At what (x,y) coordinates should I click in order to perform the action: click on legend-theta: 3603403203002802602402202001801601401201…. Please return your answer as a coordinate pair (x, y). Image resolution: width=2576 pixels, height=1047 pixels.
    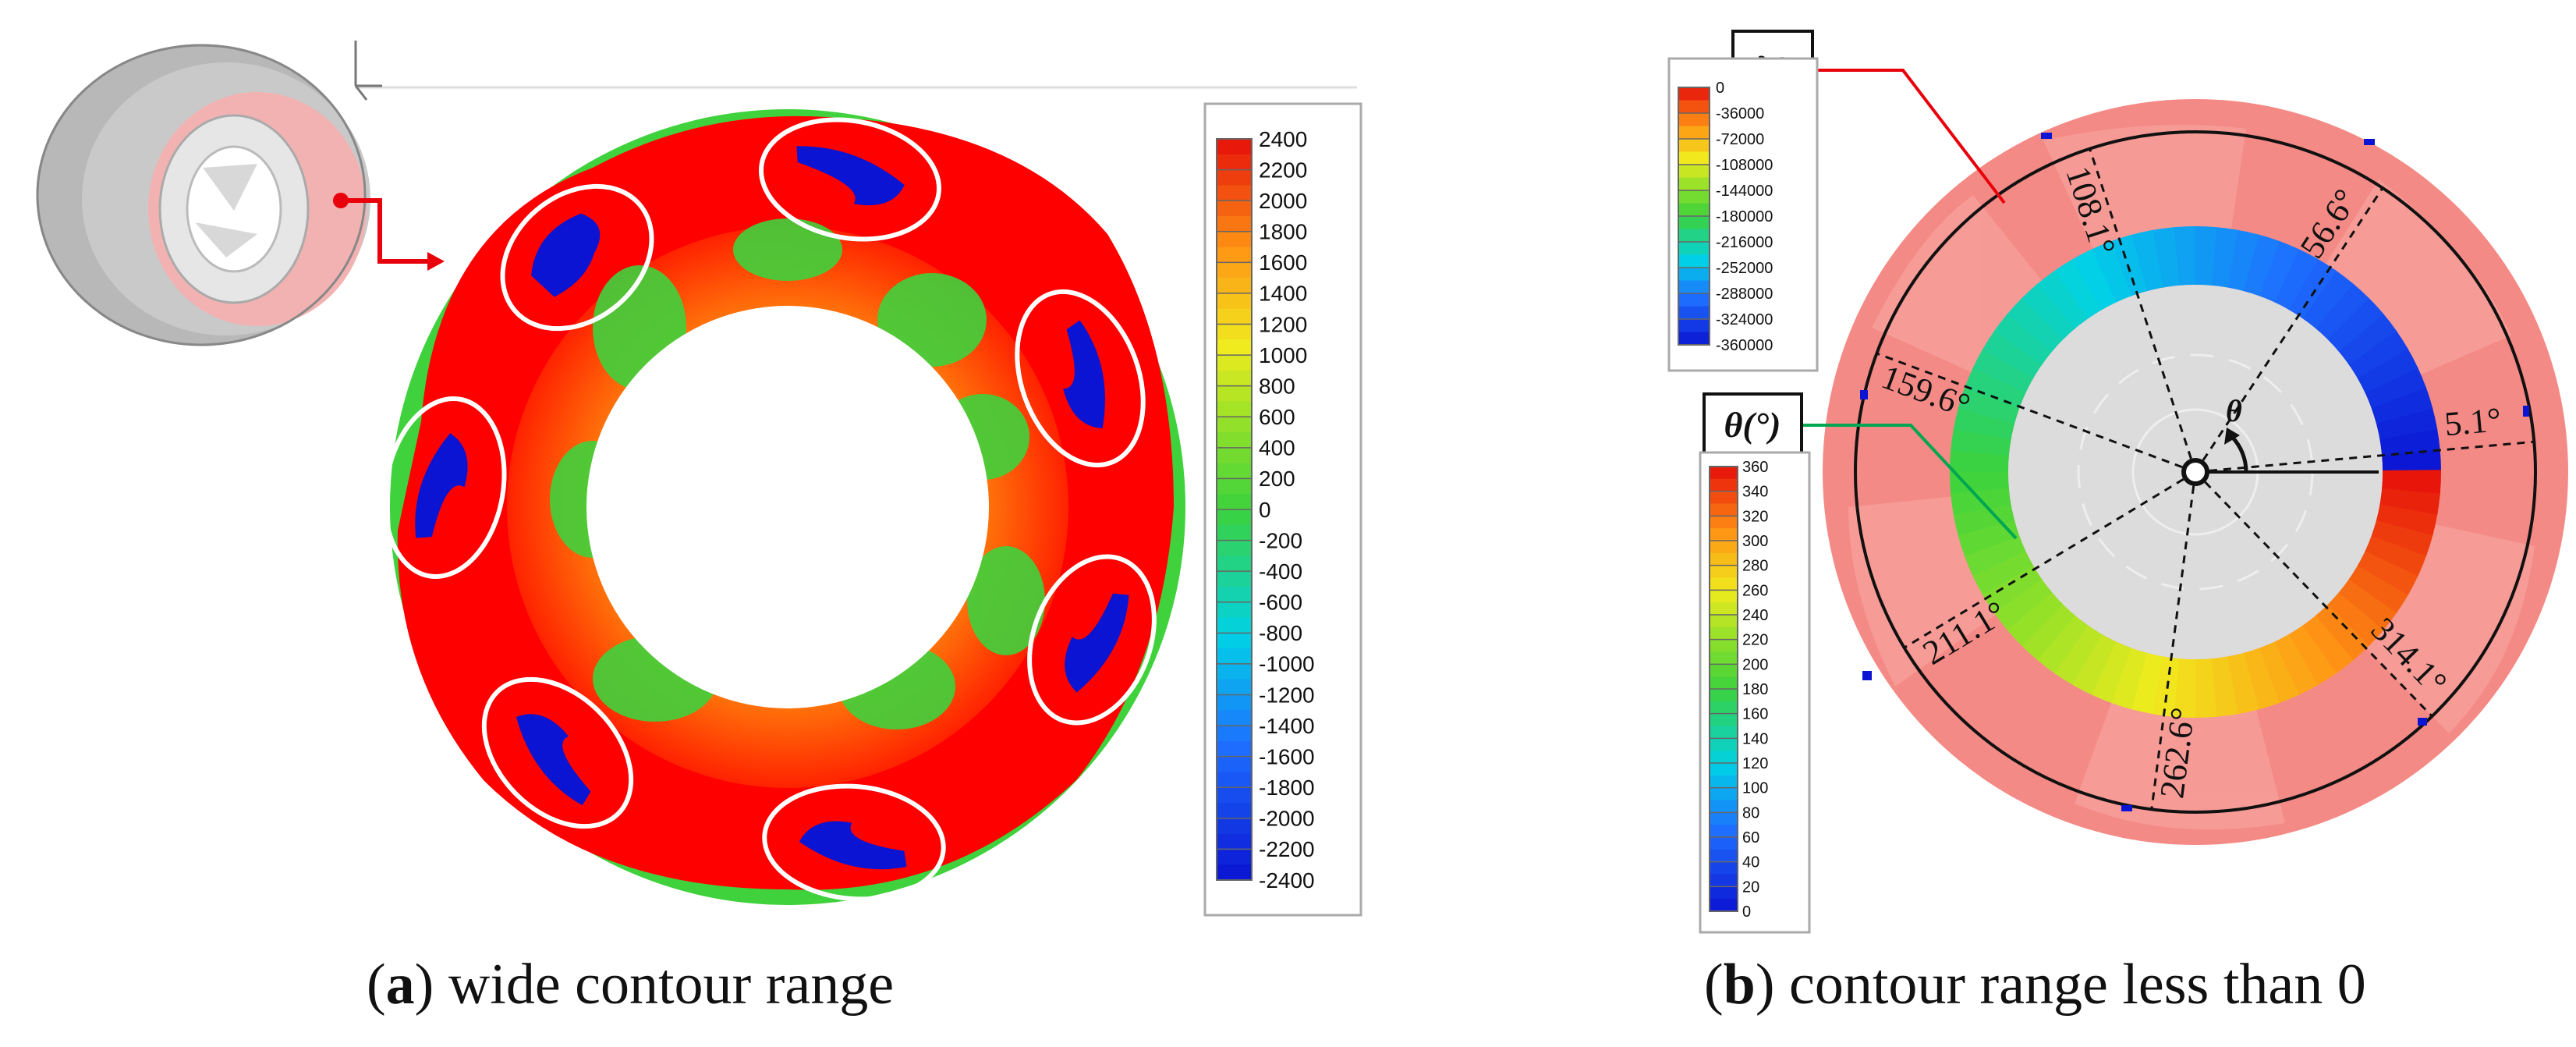
    Looking at the image, I should click on (1755, 692).